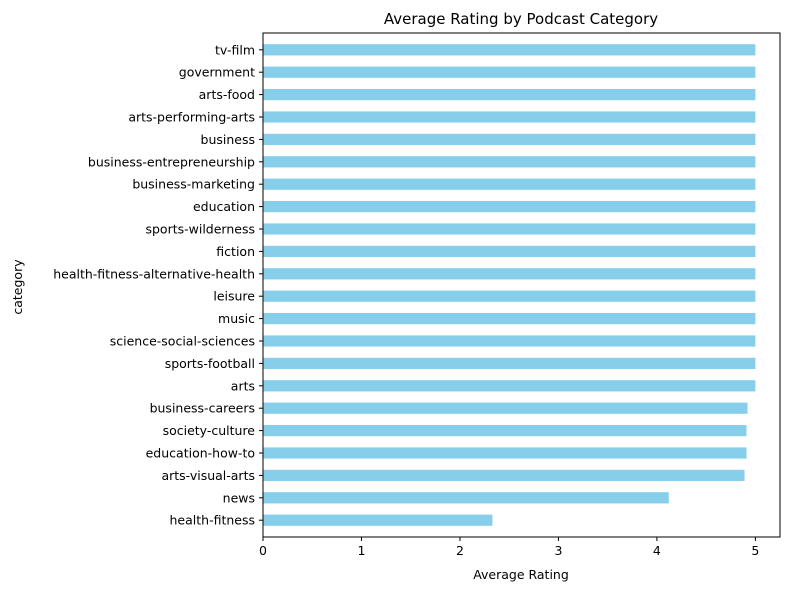 This screenshot has width=790, height=590. Describe the element at coordinates (191, 117) in the screenshot. I see `y-tick-label: arts-performing-arts` at that location.